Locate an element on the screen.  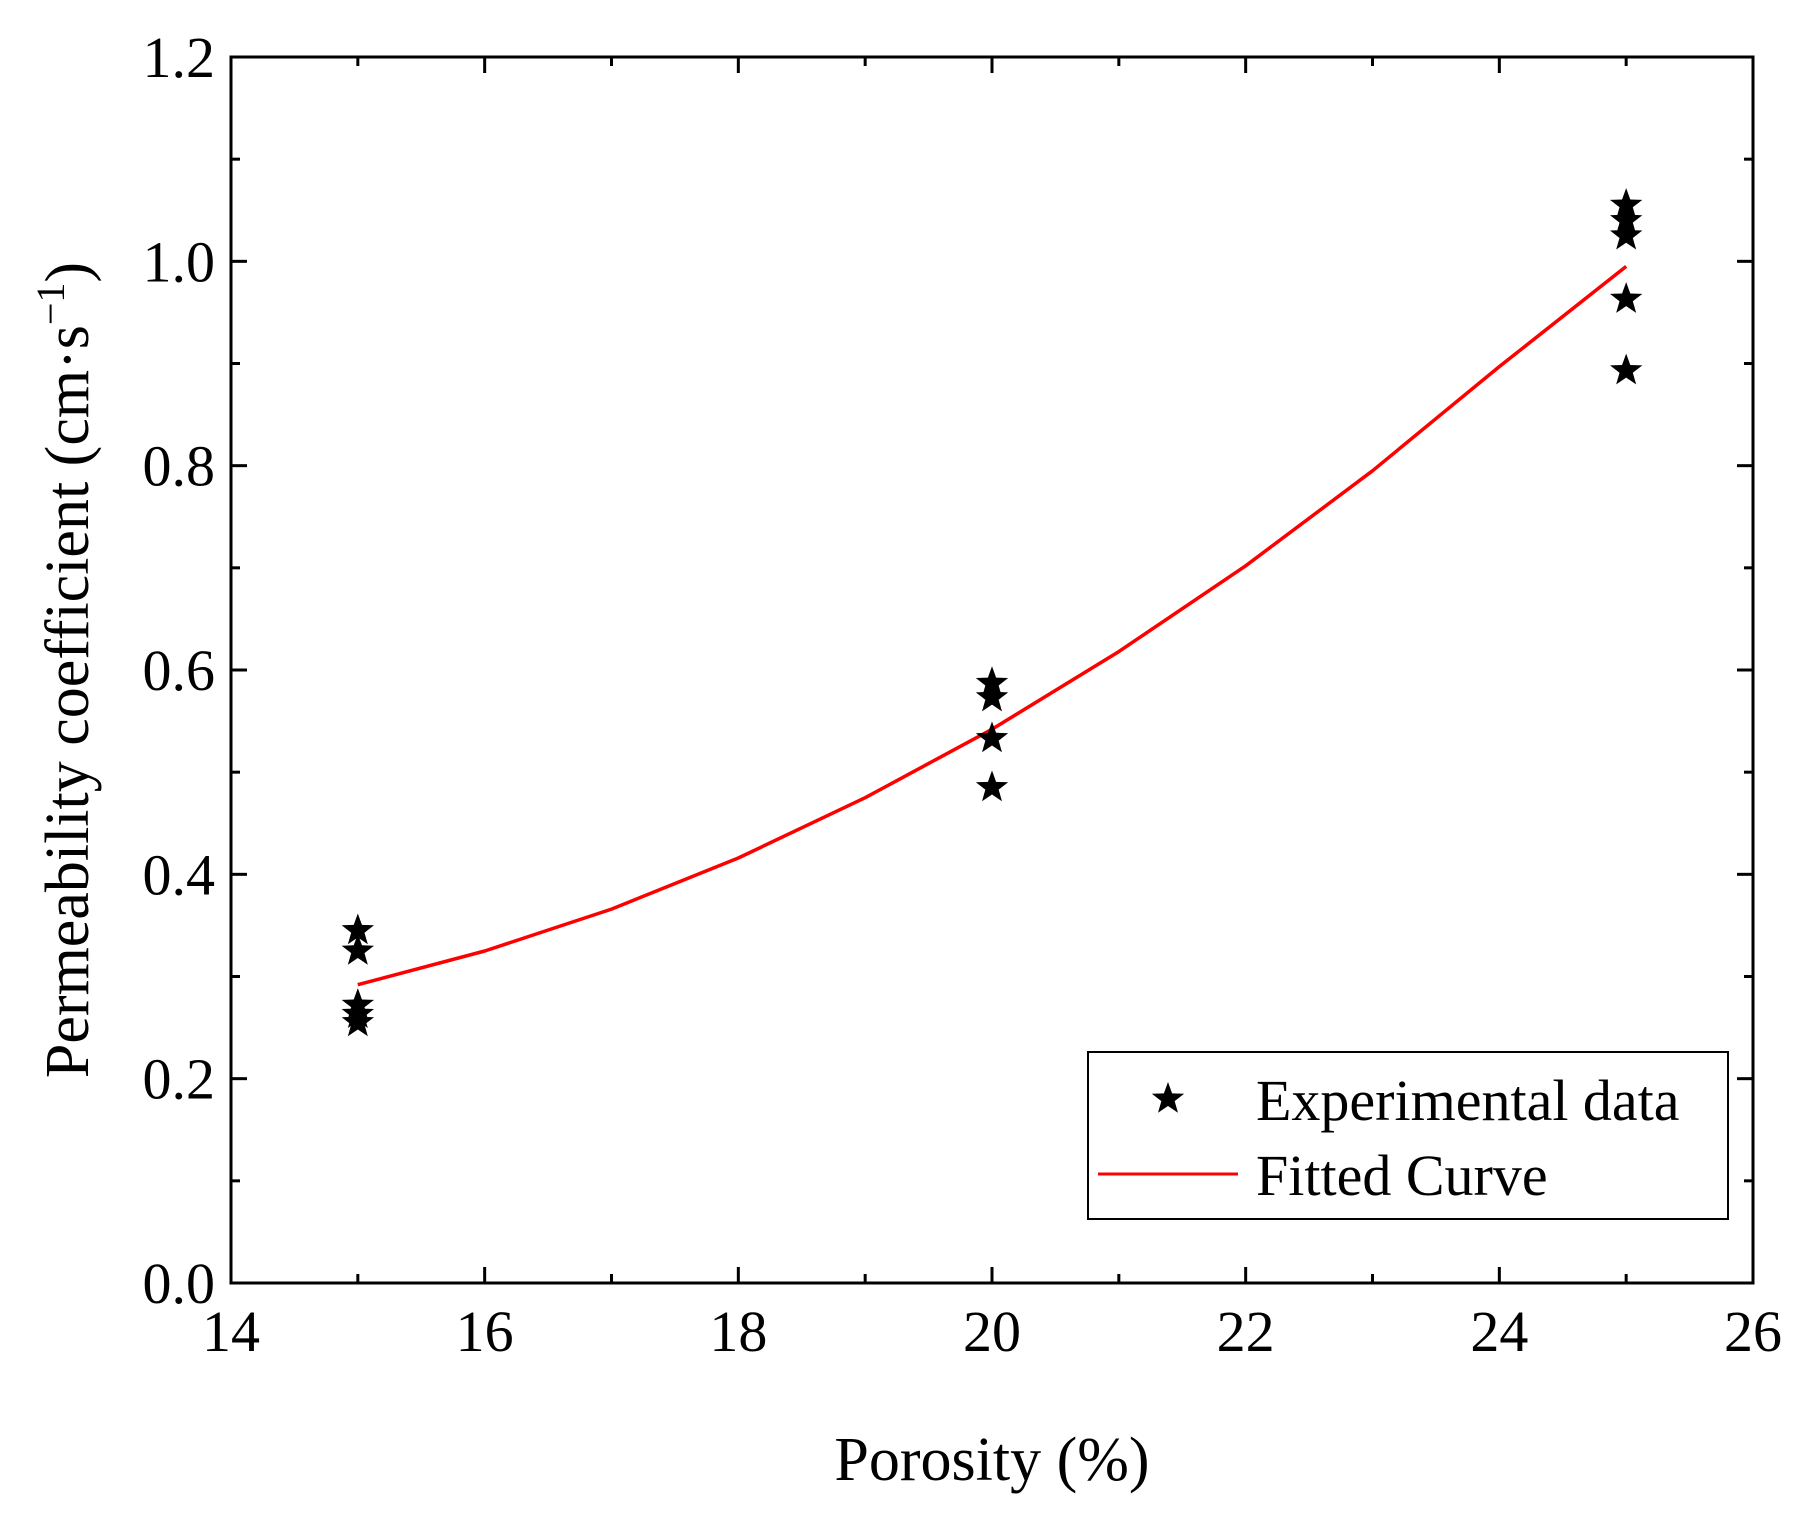
legend-label-experimental: Experimental data is located at coordinates (1468, 1100).